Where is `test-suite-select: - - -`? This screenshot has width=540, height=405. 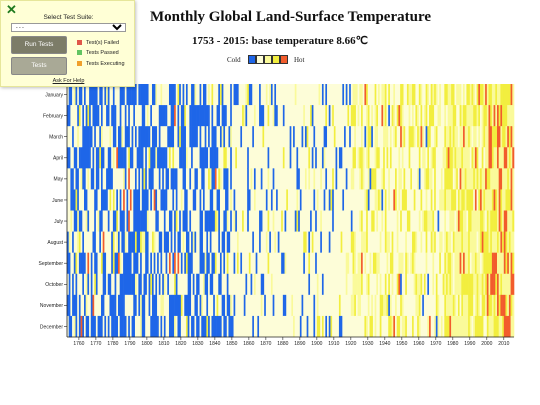
test-suite-select: - - - is located at coordinates (68, 27).